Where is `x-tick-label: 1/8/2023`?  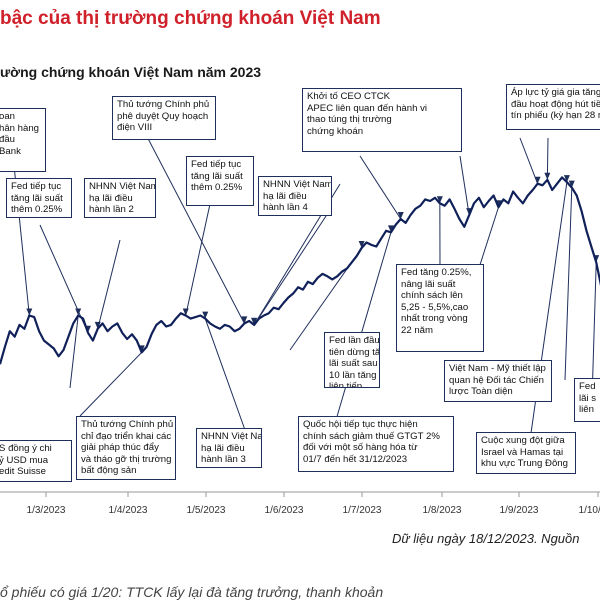 x-tick-label: 1/8/2023 is located at coordinates (442, 510).